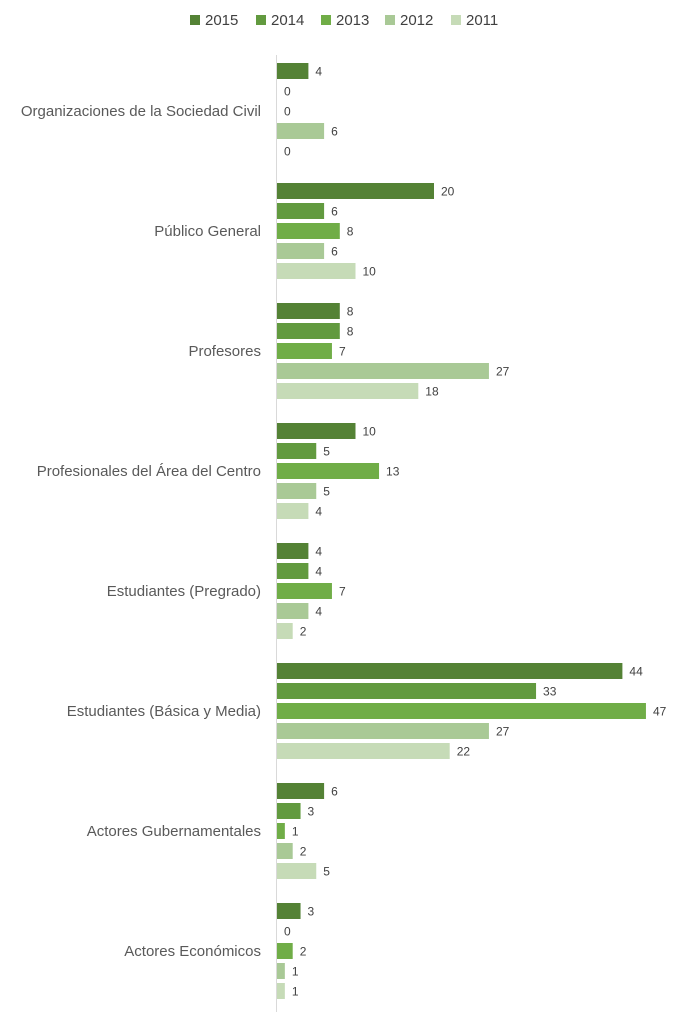  Describe the element at coordinates (352, 20) in the screenshot. I see `legend-label-2013: 2013` at that location.